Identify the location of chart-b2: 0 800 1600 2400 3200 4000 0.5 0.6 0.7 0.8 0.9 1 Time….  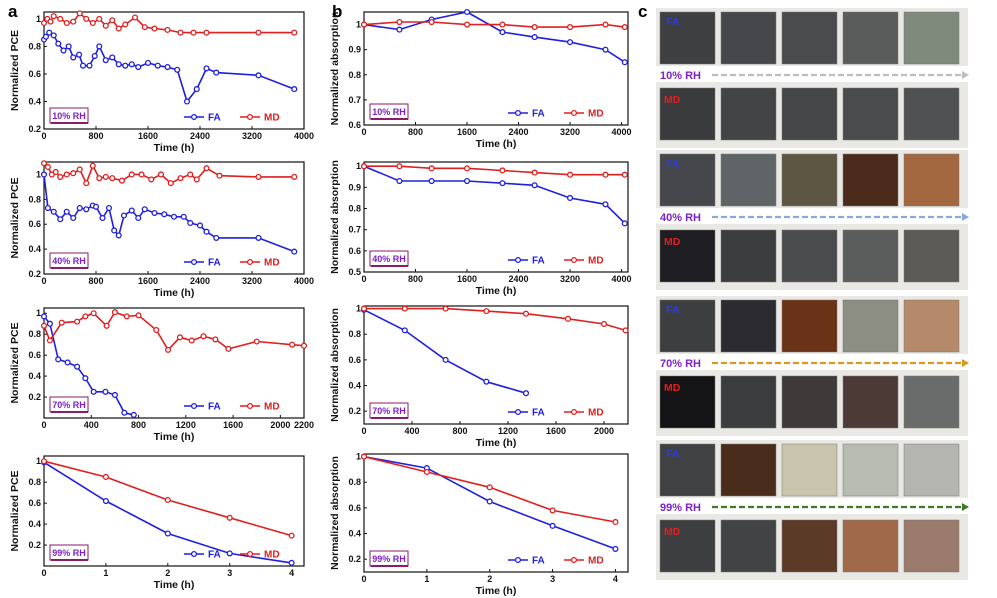
(480, 228).